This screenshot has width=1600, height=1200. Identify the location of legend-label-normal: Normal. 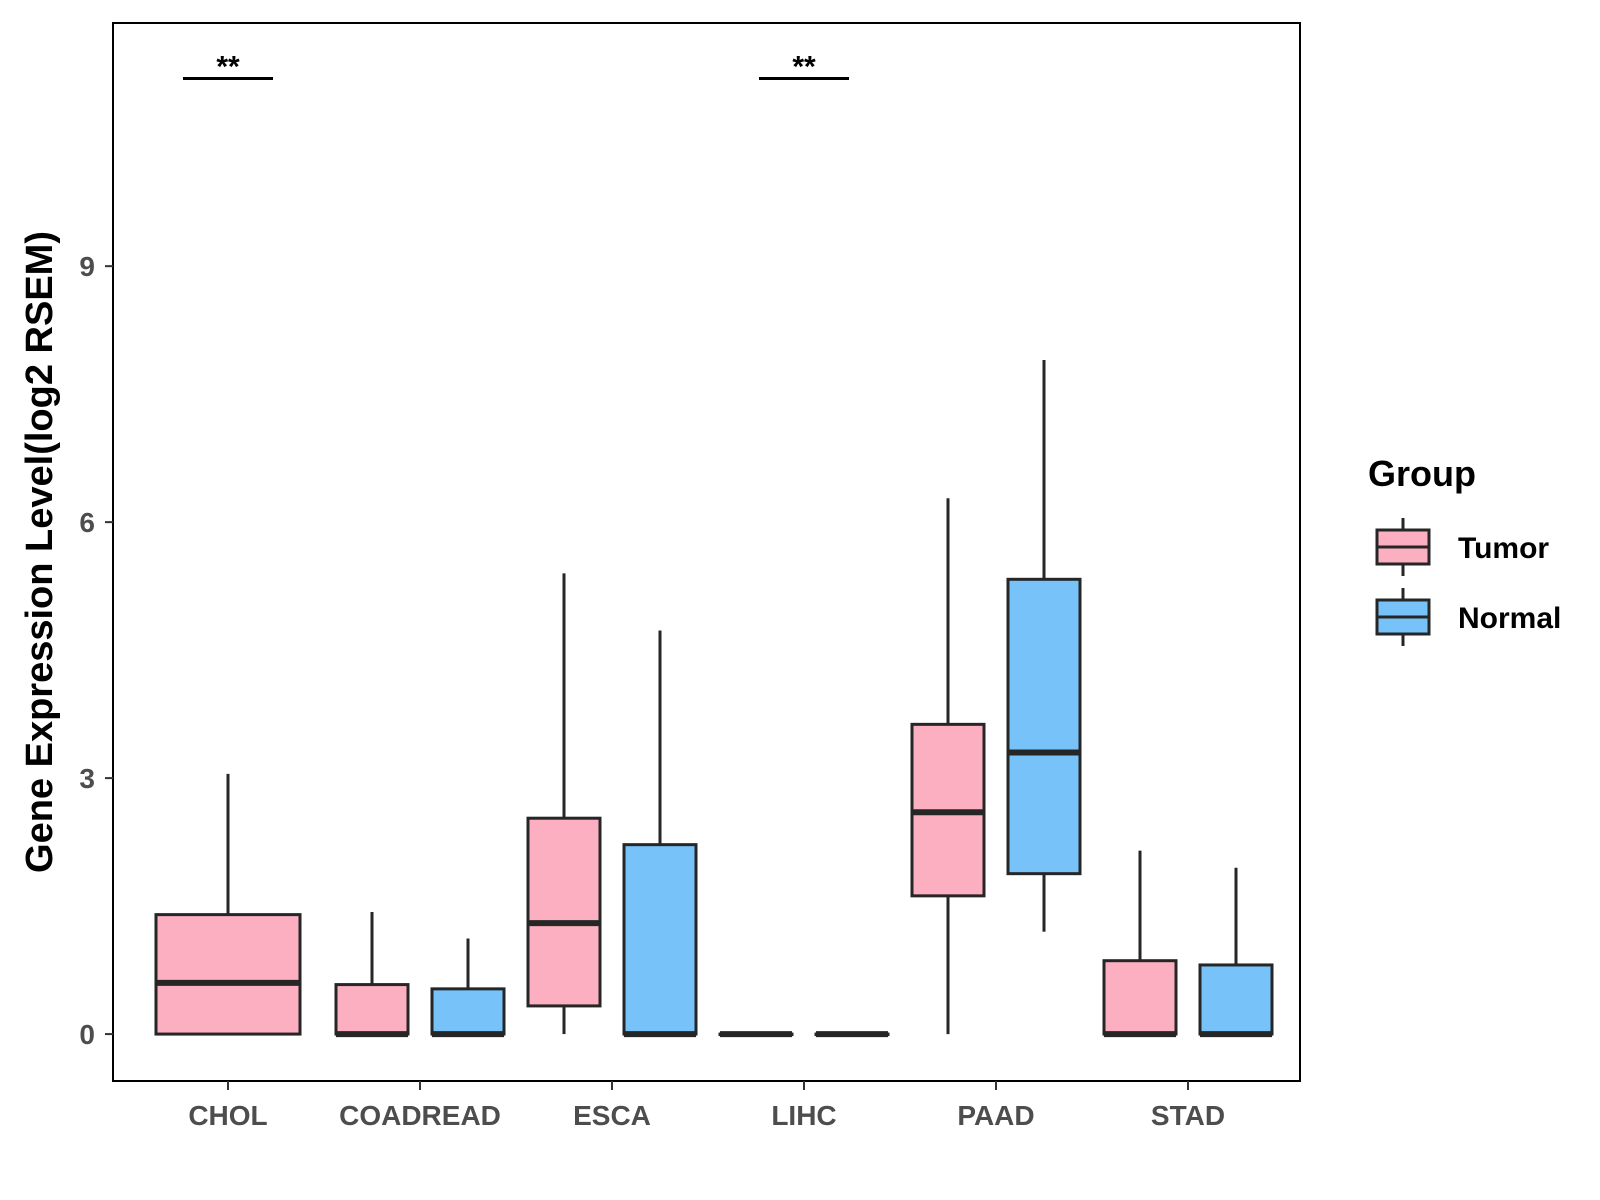
(1509, 618).